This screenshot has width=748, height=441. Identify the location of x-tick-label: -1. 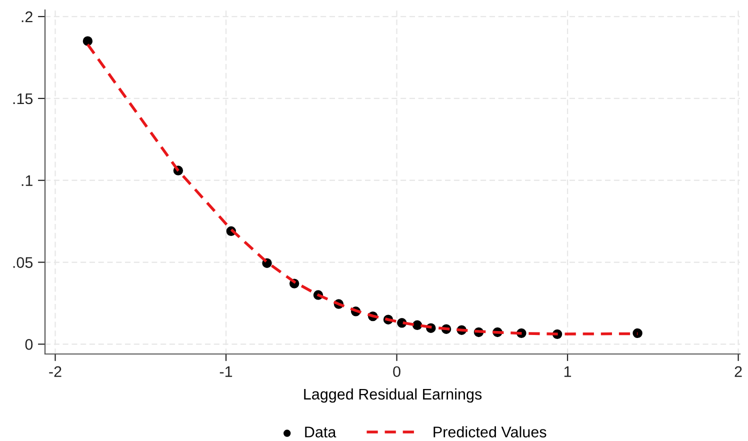
(226, 371).